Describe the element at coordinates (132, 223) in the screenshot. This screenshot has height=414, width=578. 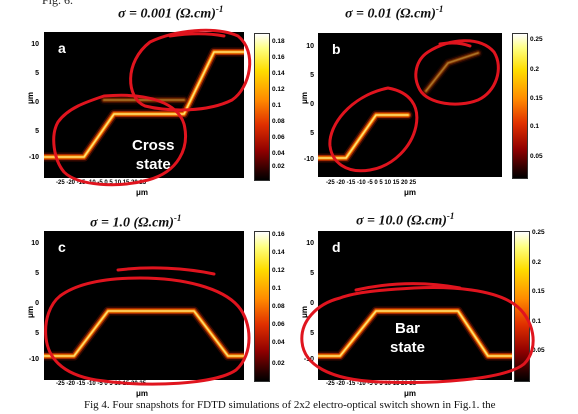
I see `panel-c-title-text: σ = 1.0 (Ω.cm)` at that location.